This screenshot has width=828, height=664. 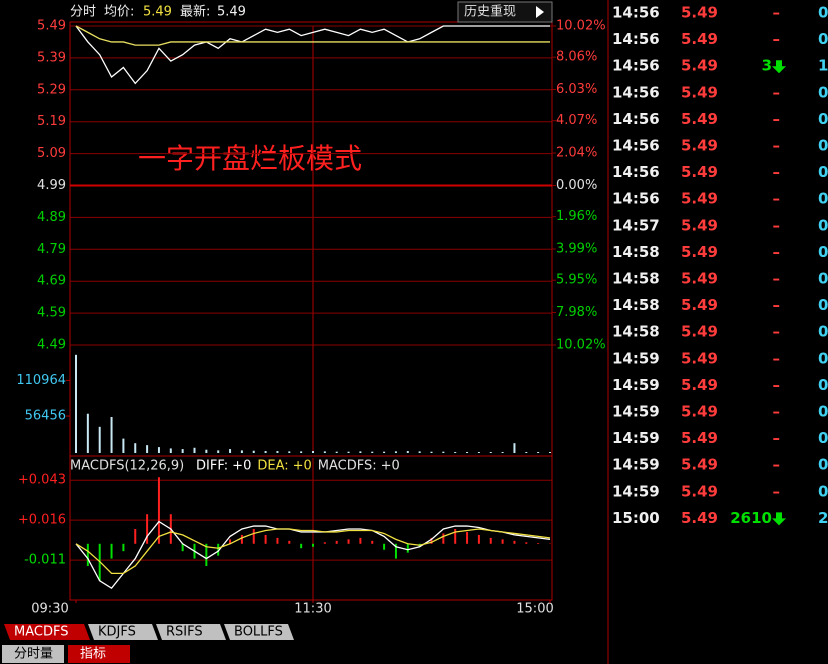 What do you see at coordinates (83, 12) in the screenshot?
I see `mode-label: 分时` at bounding box center [83, 12].